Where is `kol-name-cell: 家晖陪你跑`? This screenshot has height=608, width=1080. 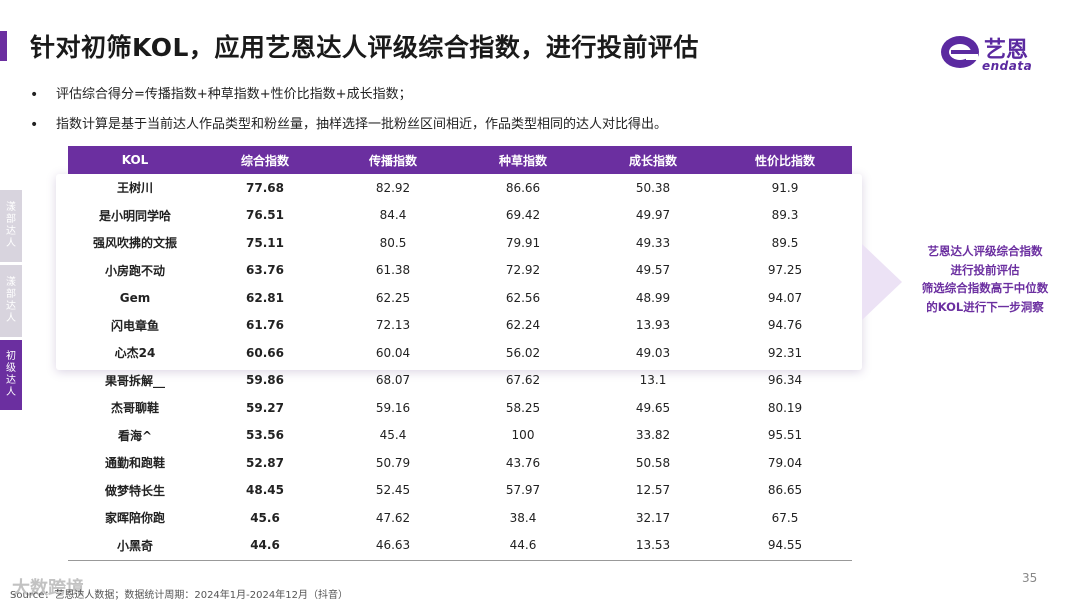 kol-name-cell: 家晖陪你跑 is located at coordinates (134, 518).